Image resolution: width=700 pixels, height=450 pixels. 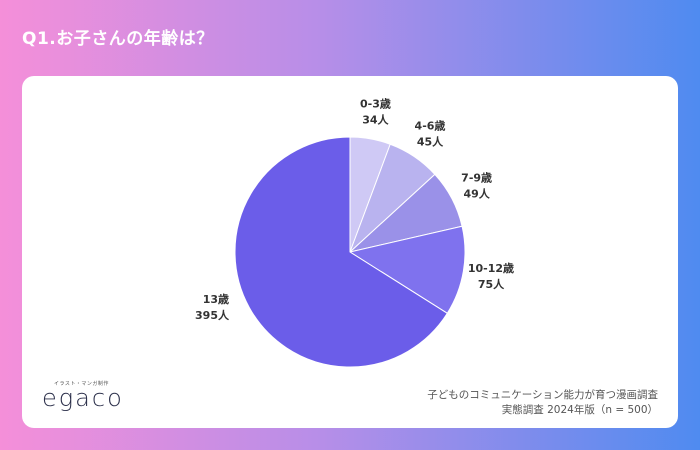 What do you see at coordinates (542, 395) in the screenshot?
I see `source-line-1: 子どものコミュニケーション能力が育つ漫画調査` at bounding box center [542, 395].